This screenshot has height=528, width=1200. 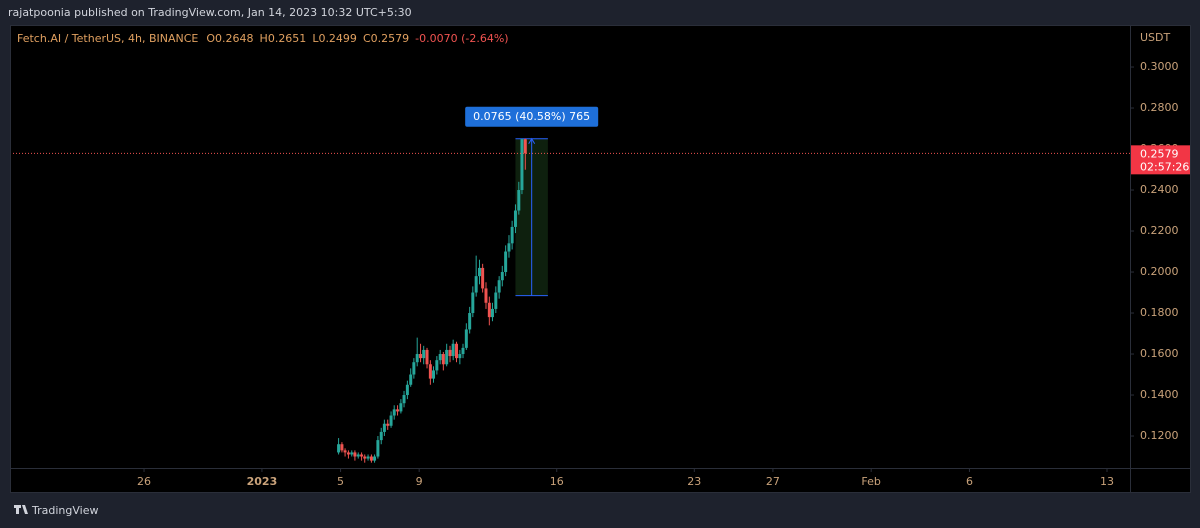 I want to click on y-tick-label: 0.2800, so click(x=1159, y=107).